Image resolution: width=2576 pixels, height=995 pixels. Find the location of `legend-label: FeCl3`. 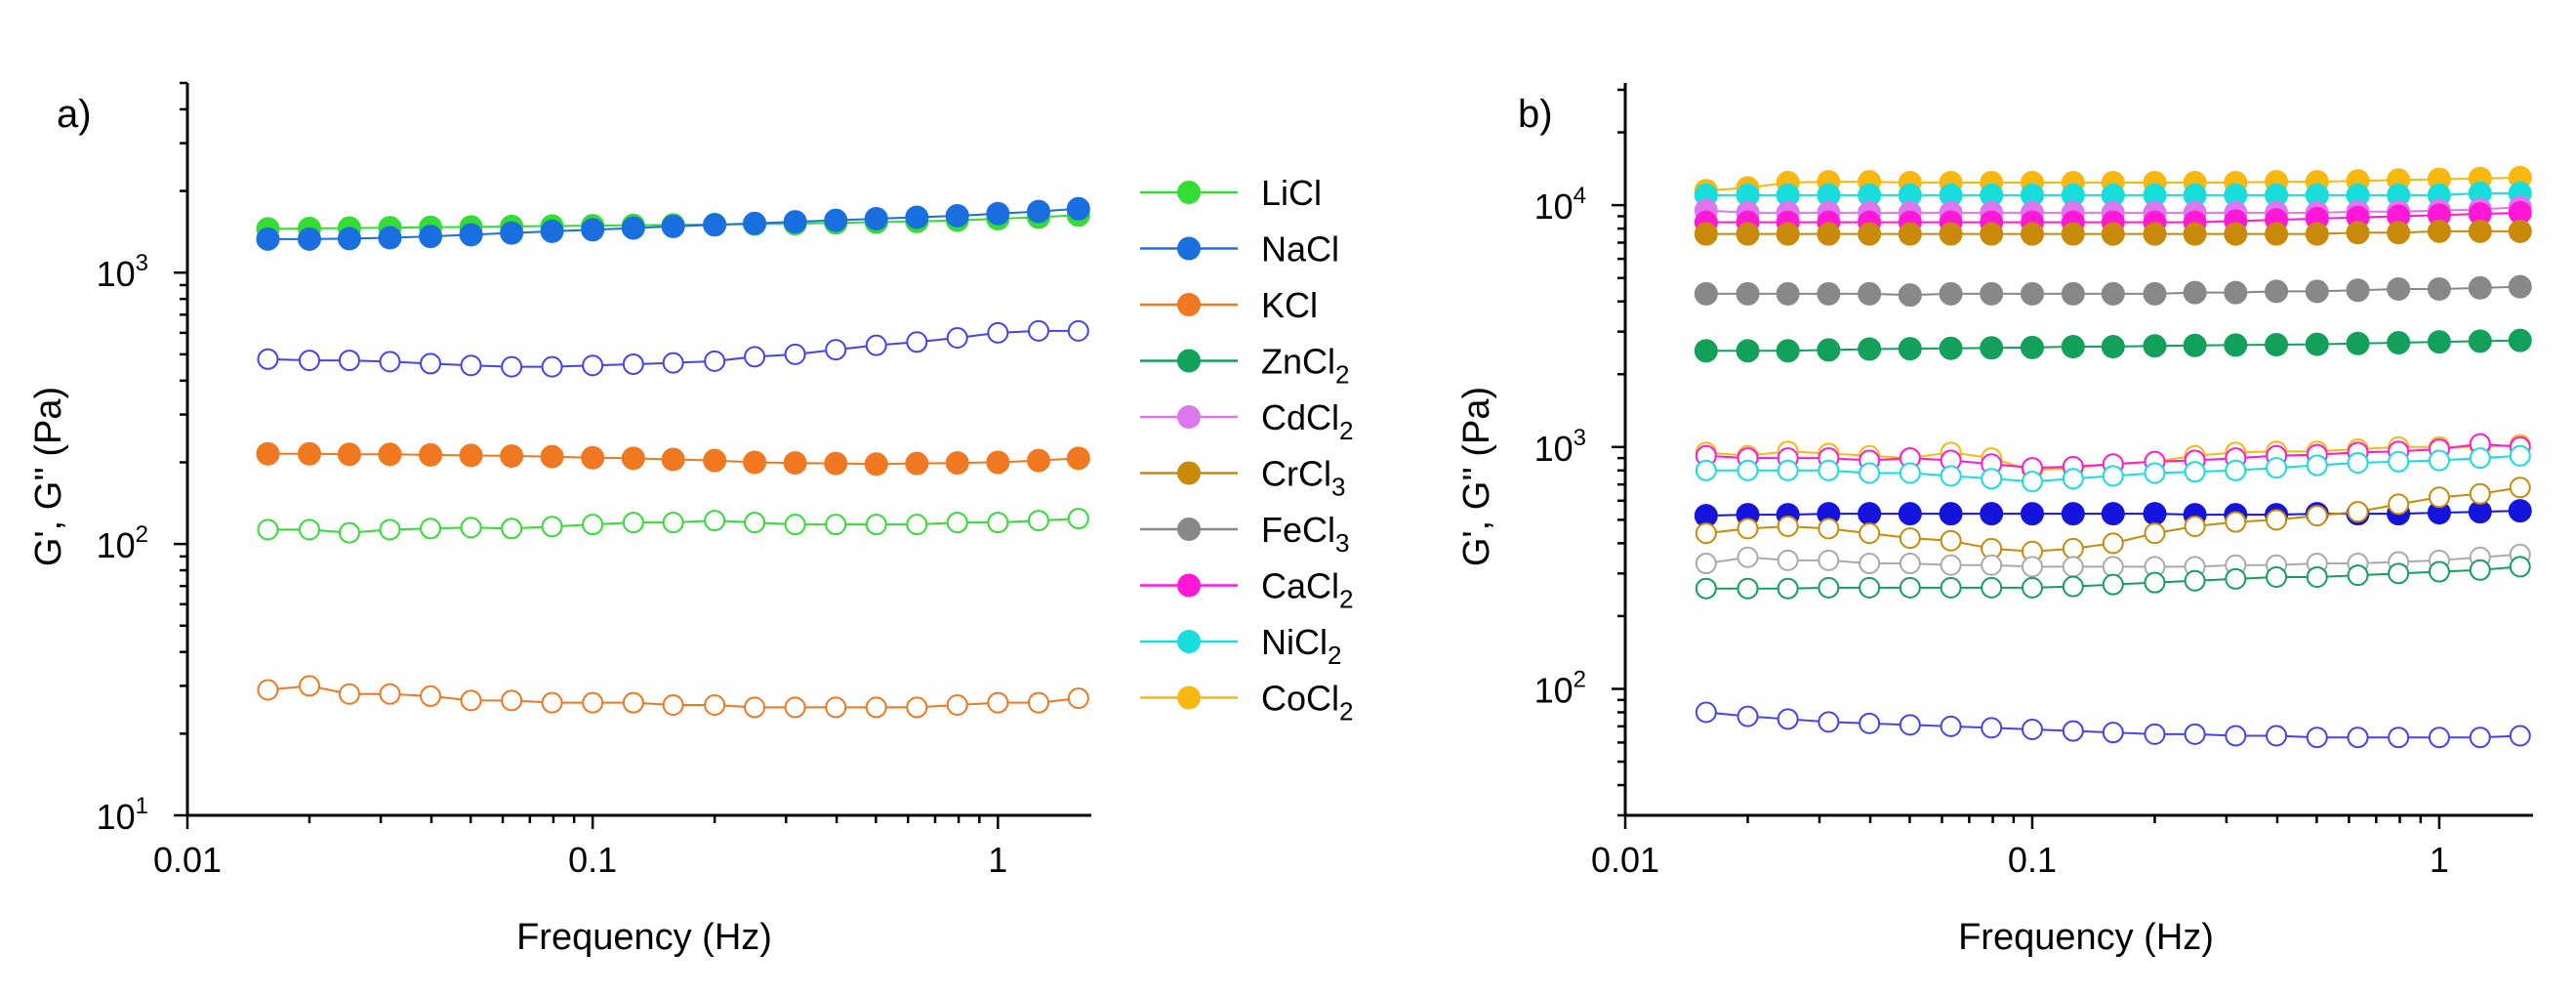

legend-label: FeCl3 is located at coordinates (1305, 534).